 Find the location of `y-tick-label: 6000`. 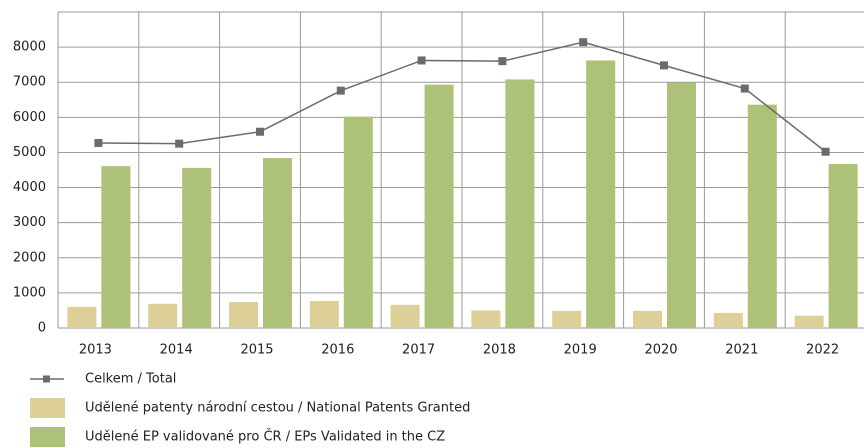

y-tick-label: 6000 is located at coordinates (29, 117).